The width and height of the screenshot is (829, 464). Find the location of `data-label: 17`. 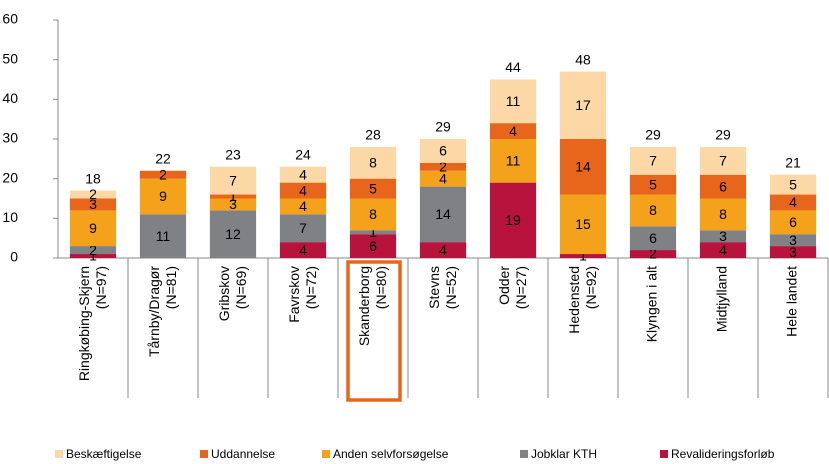

data-label: 17 is located at coordinates (583, 105).